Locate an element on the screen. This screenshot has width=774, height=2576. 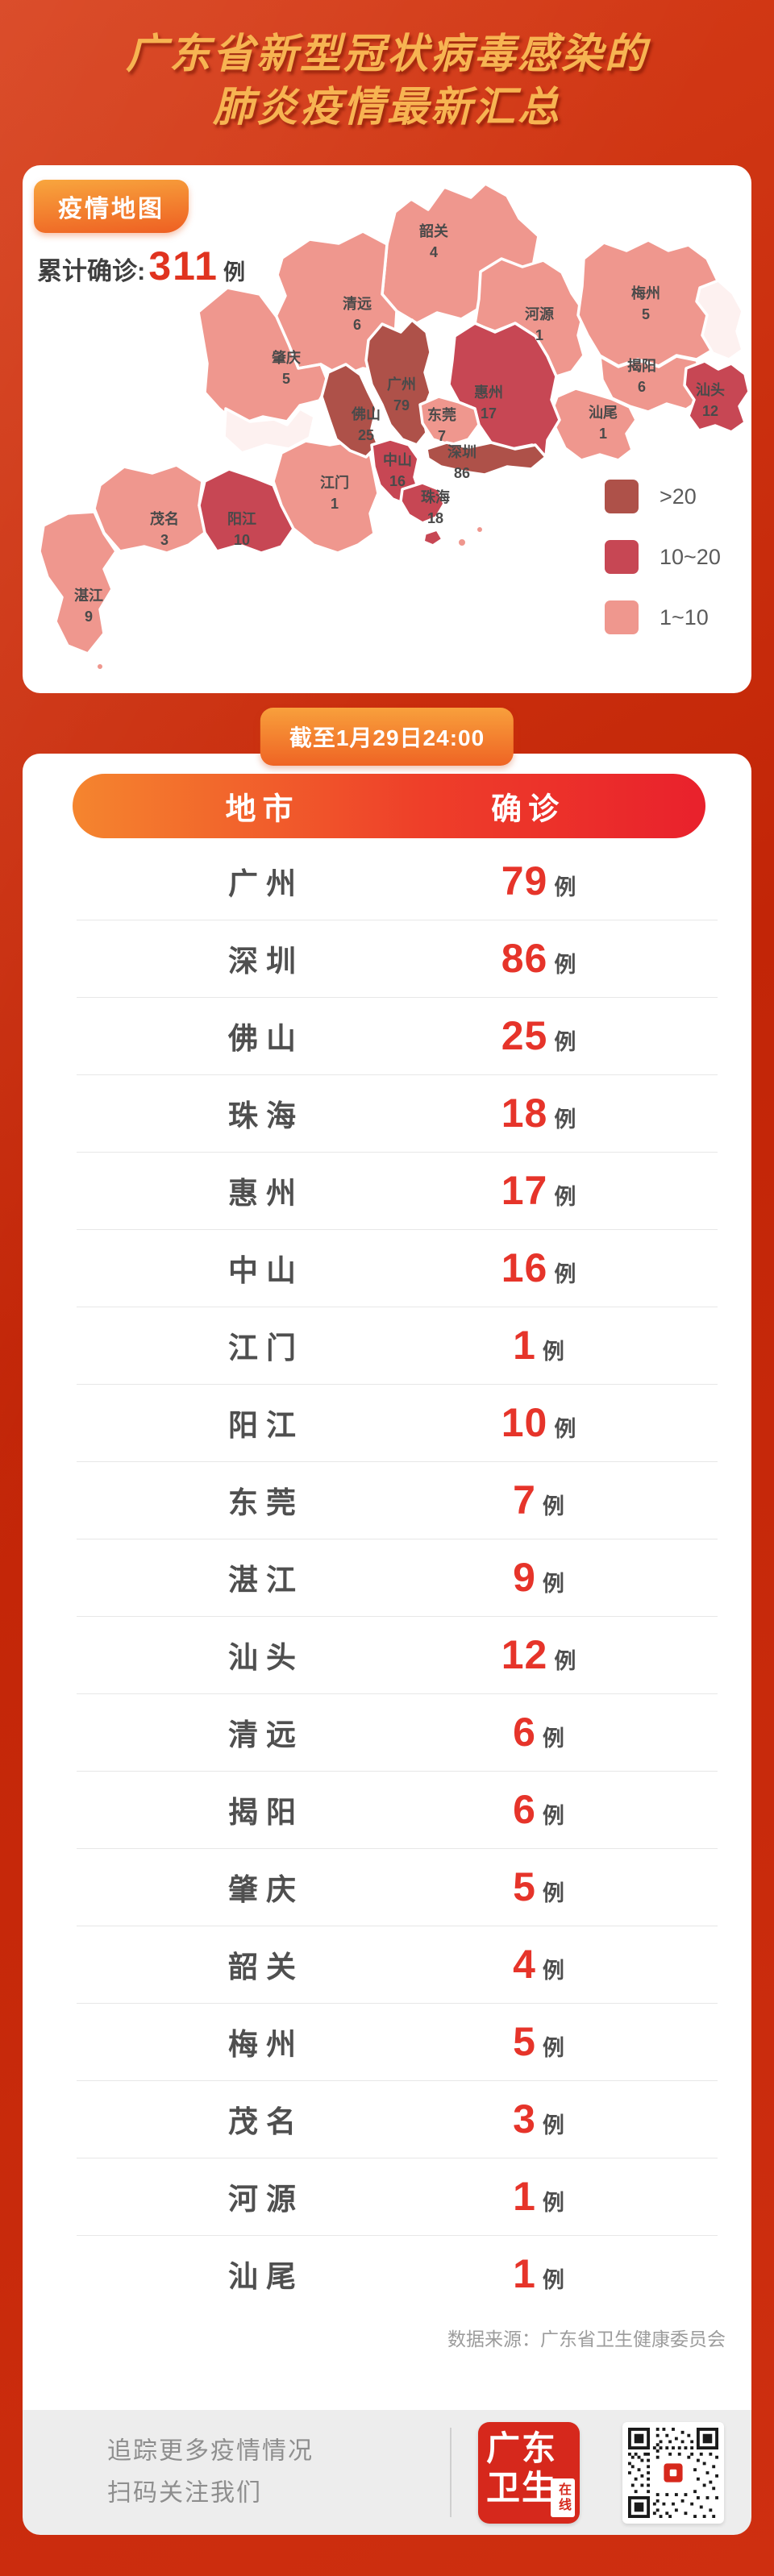
legend-item: 10~20 is located at coordinates (663, 557).